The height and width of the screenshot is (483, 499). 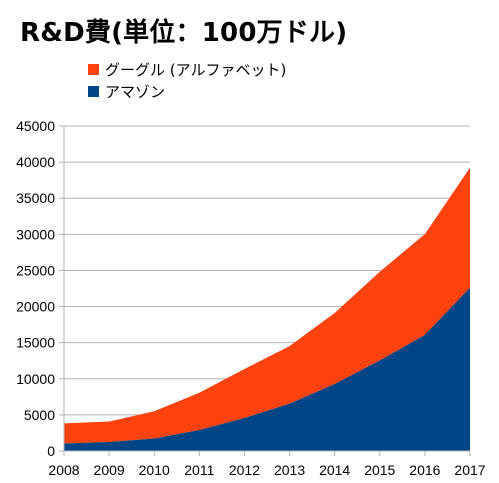 What do you see at coordinates (196, 69) in the screenshot?
I see `legend-label-google: グーグル (アルファベット)` at bounding box center [196, 69].